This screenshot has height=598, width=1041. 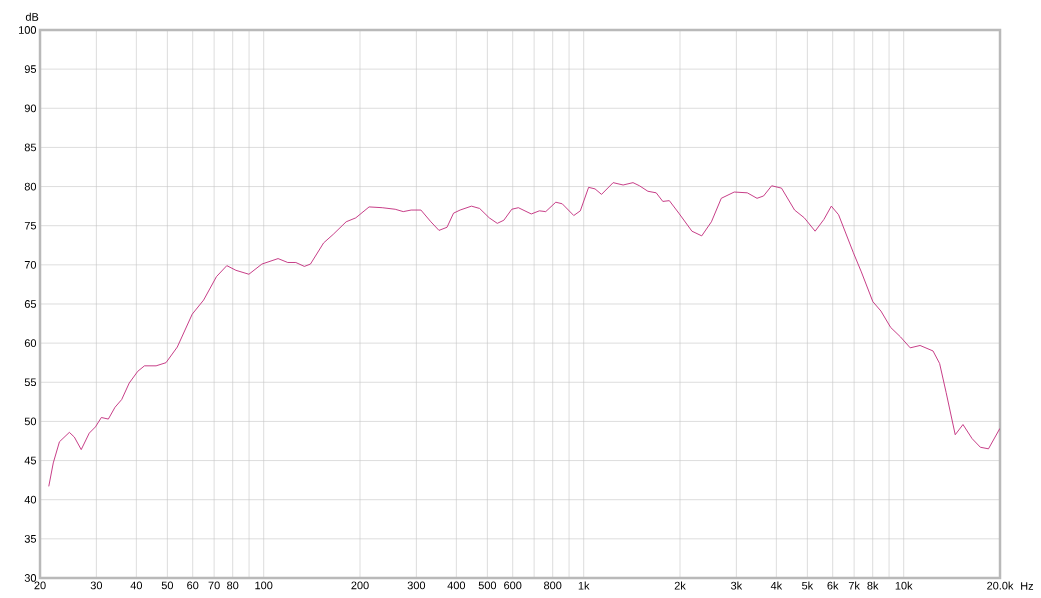 What do you see at coordinates (30, 108) in the screenshot?
I see `y-tick-label: 90` at bounding box center [30, 108].